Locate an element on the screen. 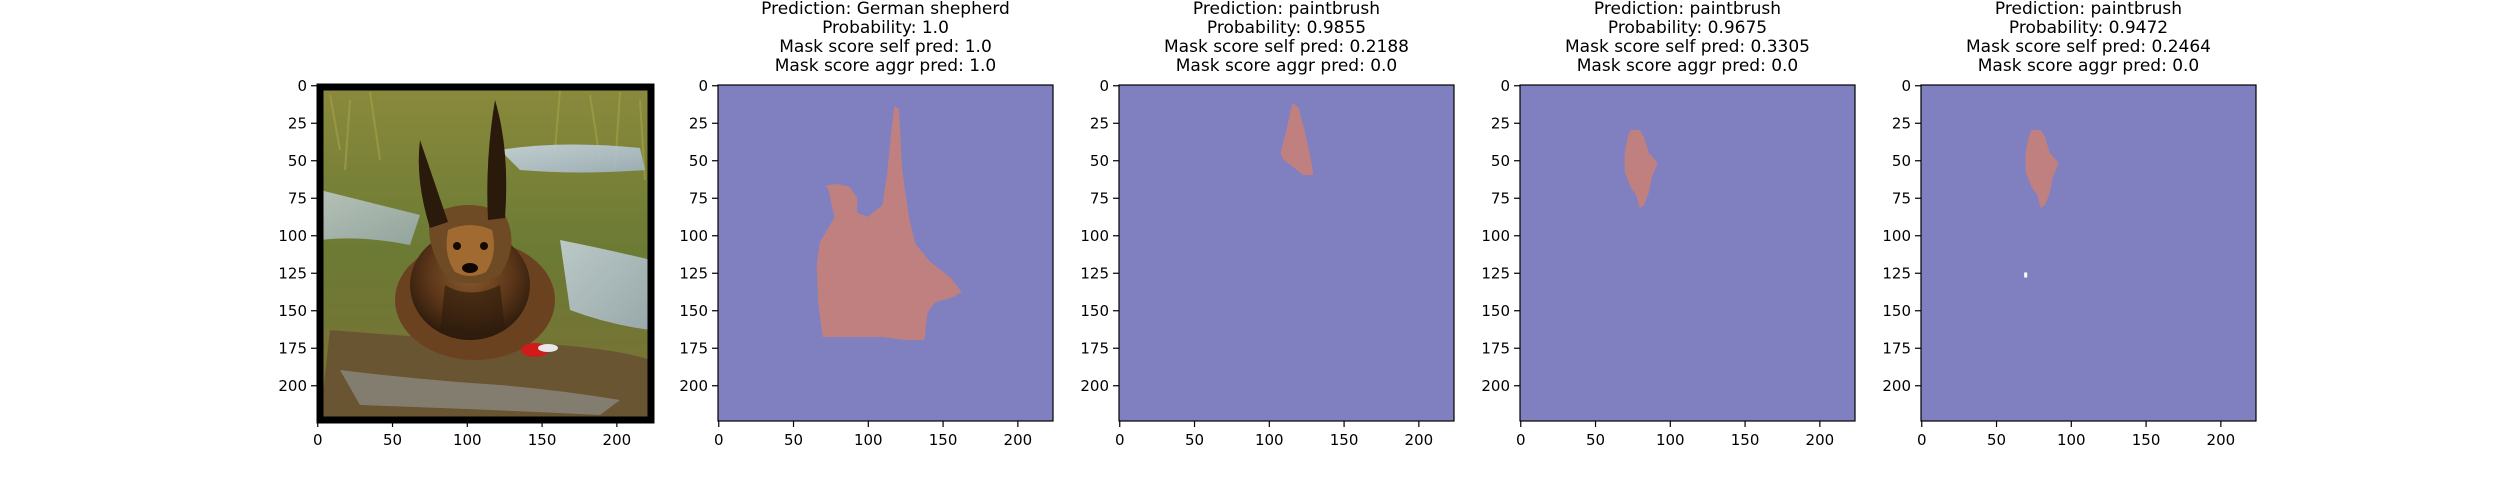 Image resolution: width=2500 pixels, height=500 pixels. panel-title-line: Mask score self pred: 0.3305 is located at coordinates (1687, 47).